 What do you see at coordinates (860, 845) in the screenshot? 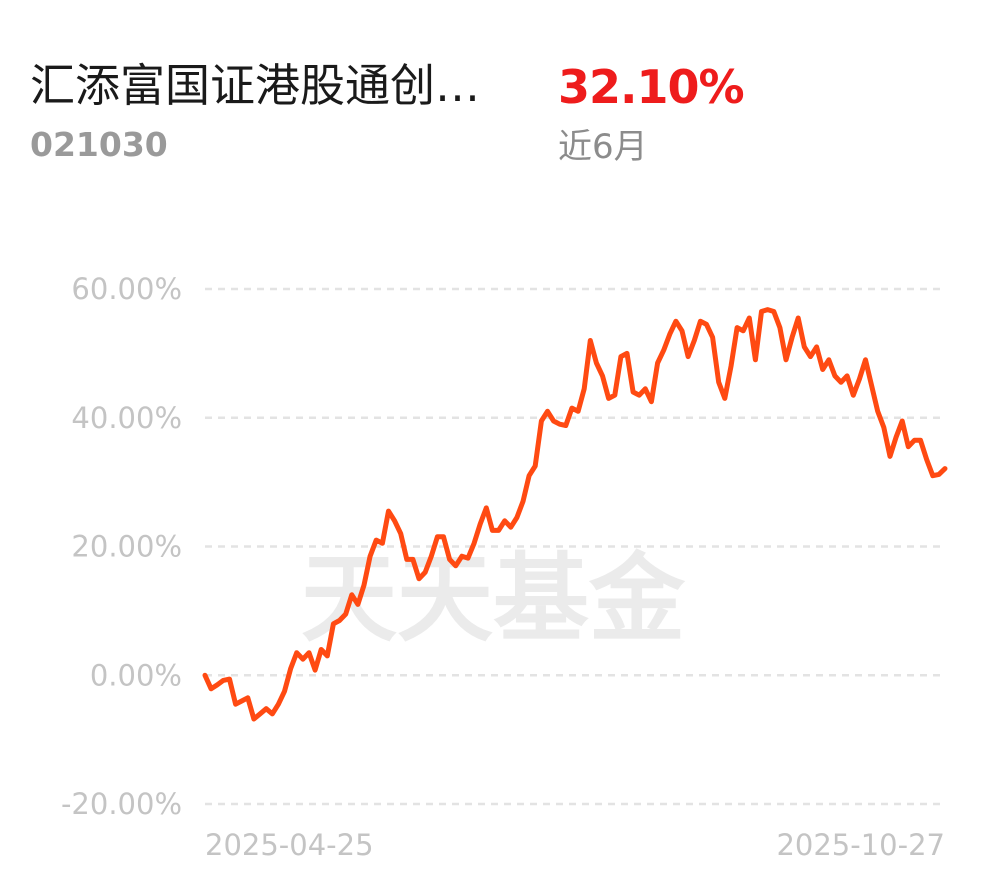
I see `x-tick-end: 2025-10-27` at bounding box center [860, 845].